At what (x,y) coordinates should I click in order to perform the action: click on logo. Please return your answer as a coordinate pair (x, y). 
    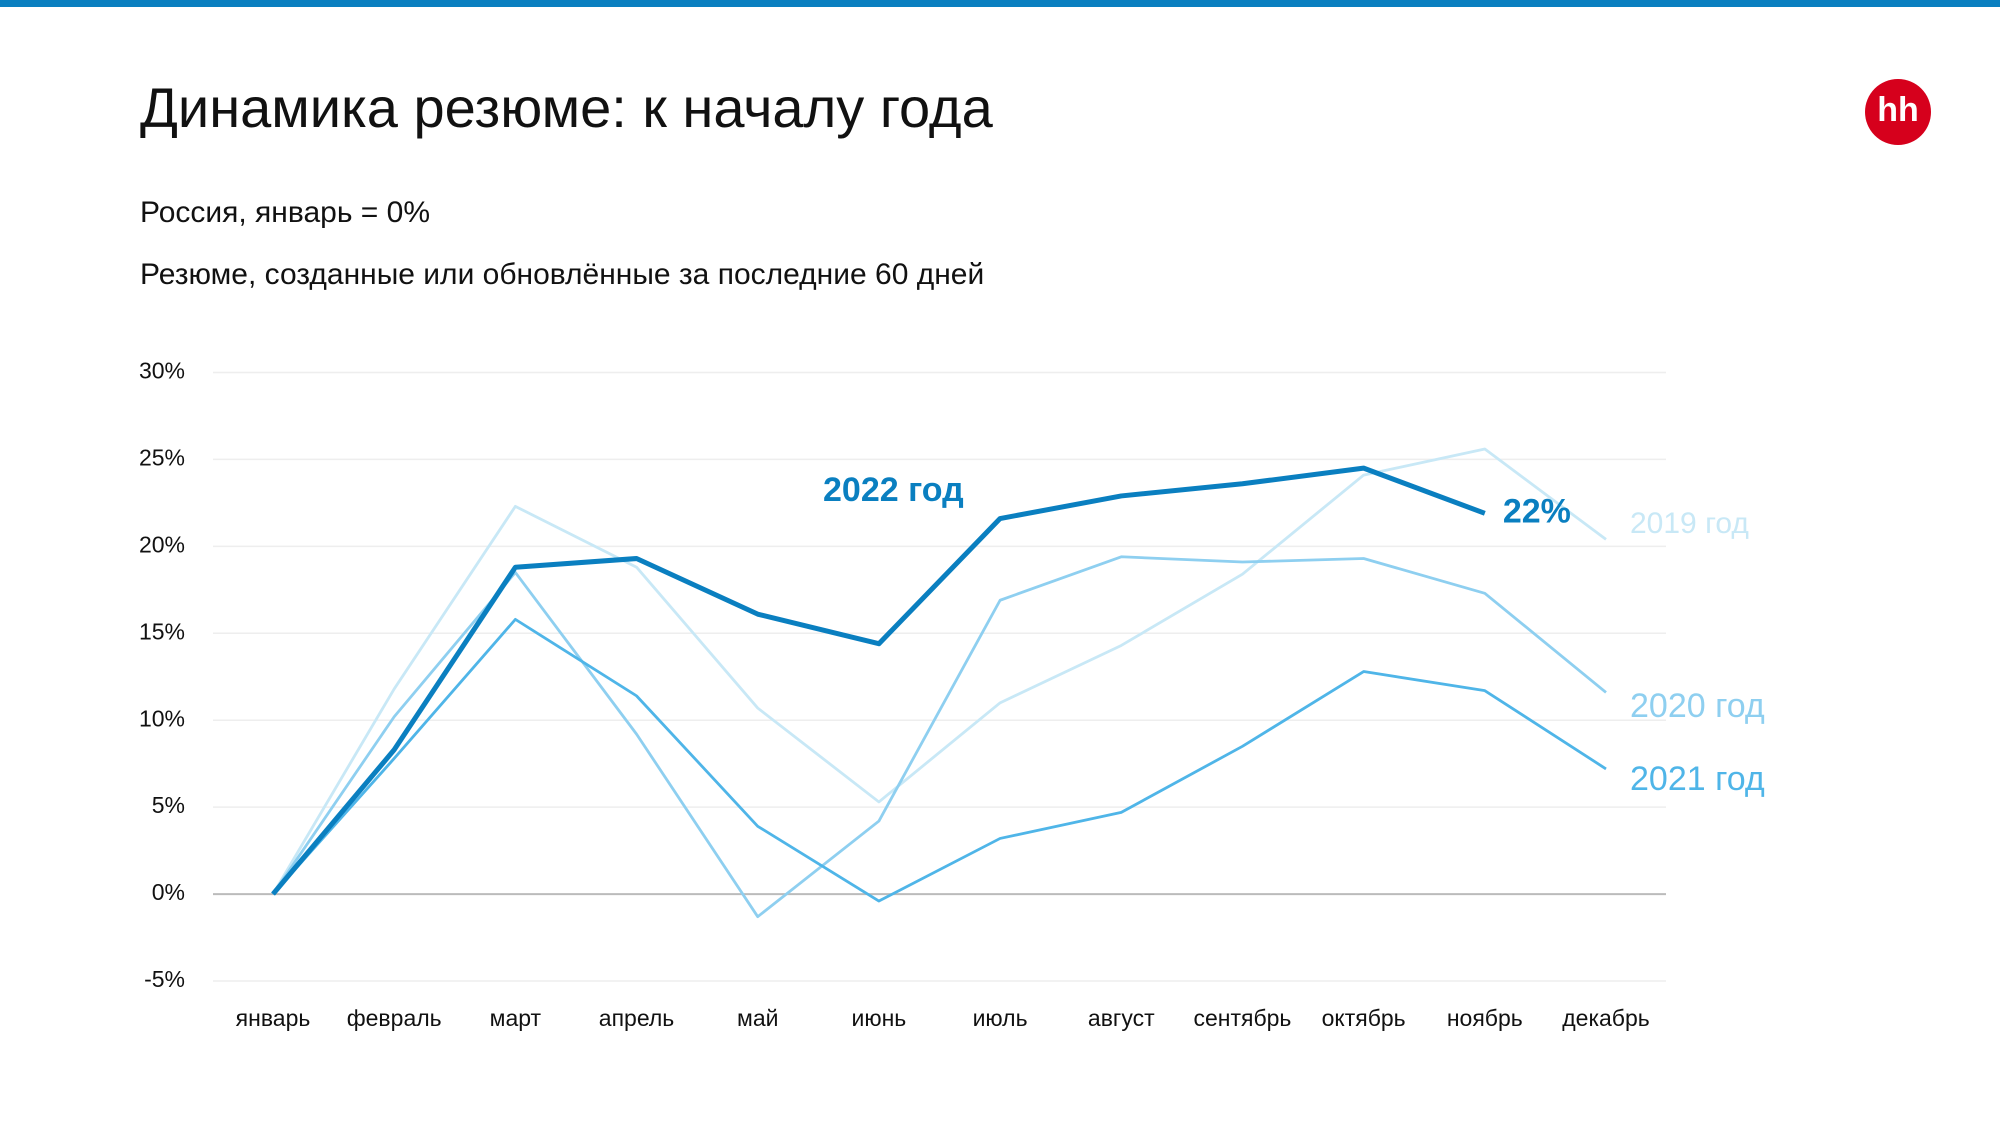
    Looking at the image, I should click on (1898, 112).